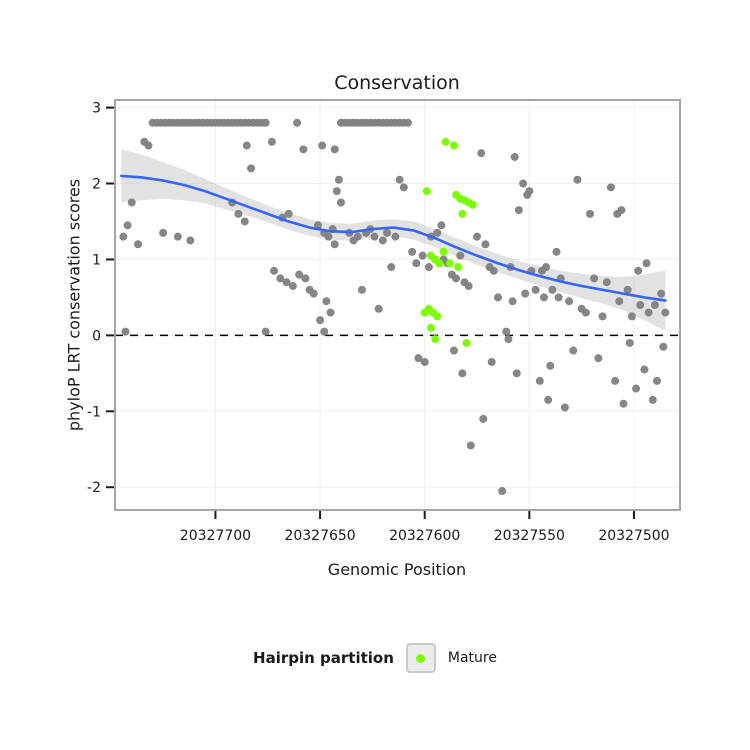 The height and width of the screenshot is (750, 750). I want to click on legend: Hairpin partition Mature, so click(375, 658).